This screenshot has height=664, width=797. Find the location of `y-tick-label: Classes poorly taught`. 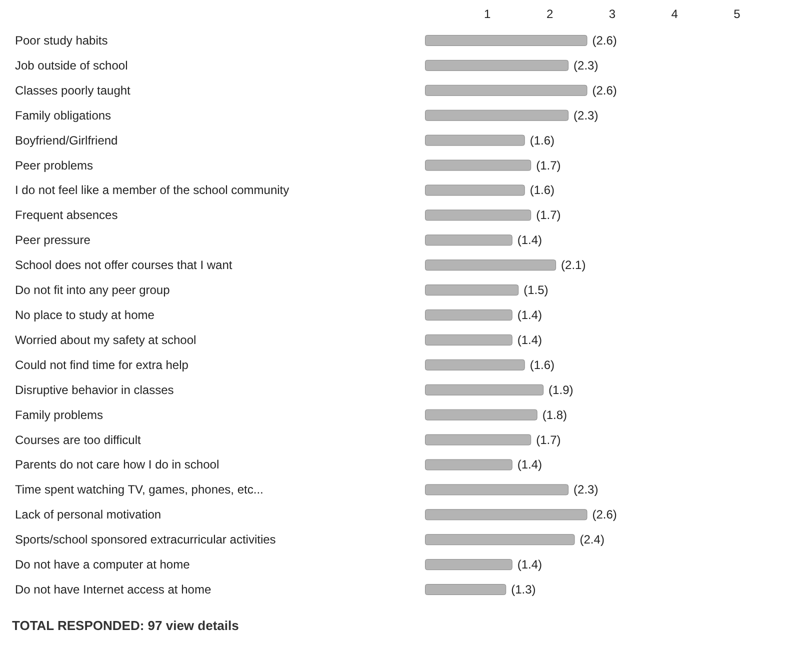

y-tick-label: Classes poorly taught is located at coordinates (73, 90).